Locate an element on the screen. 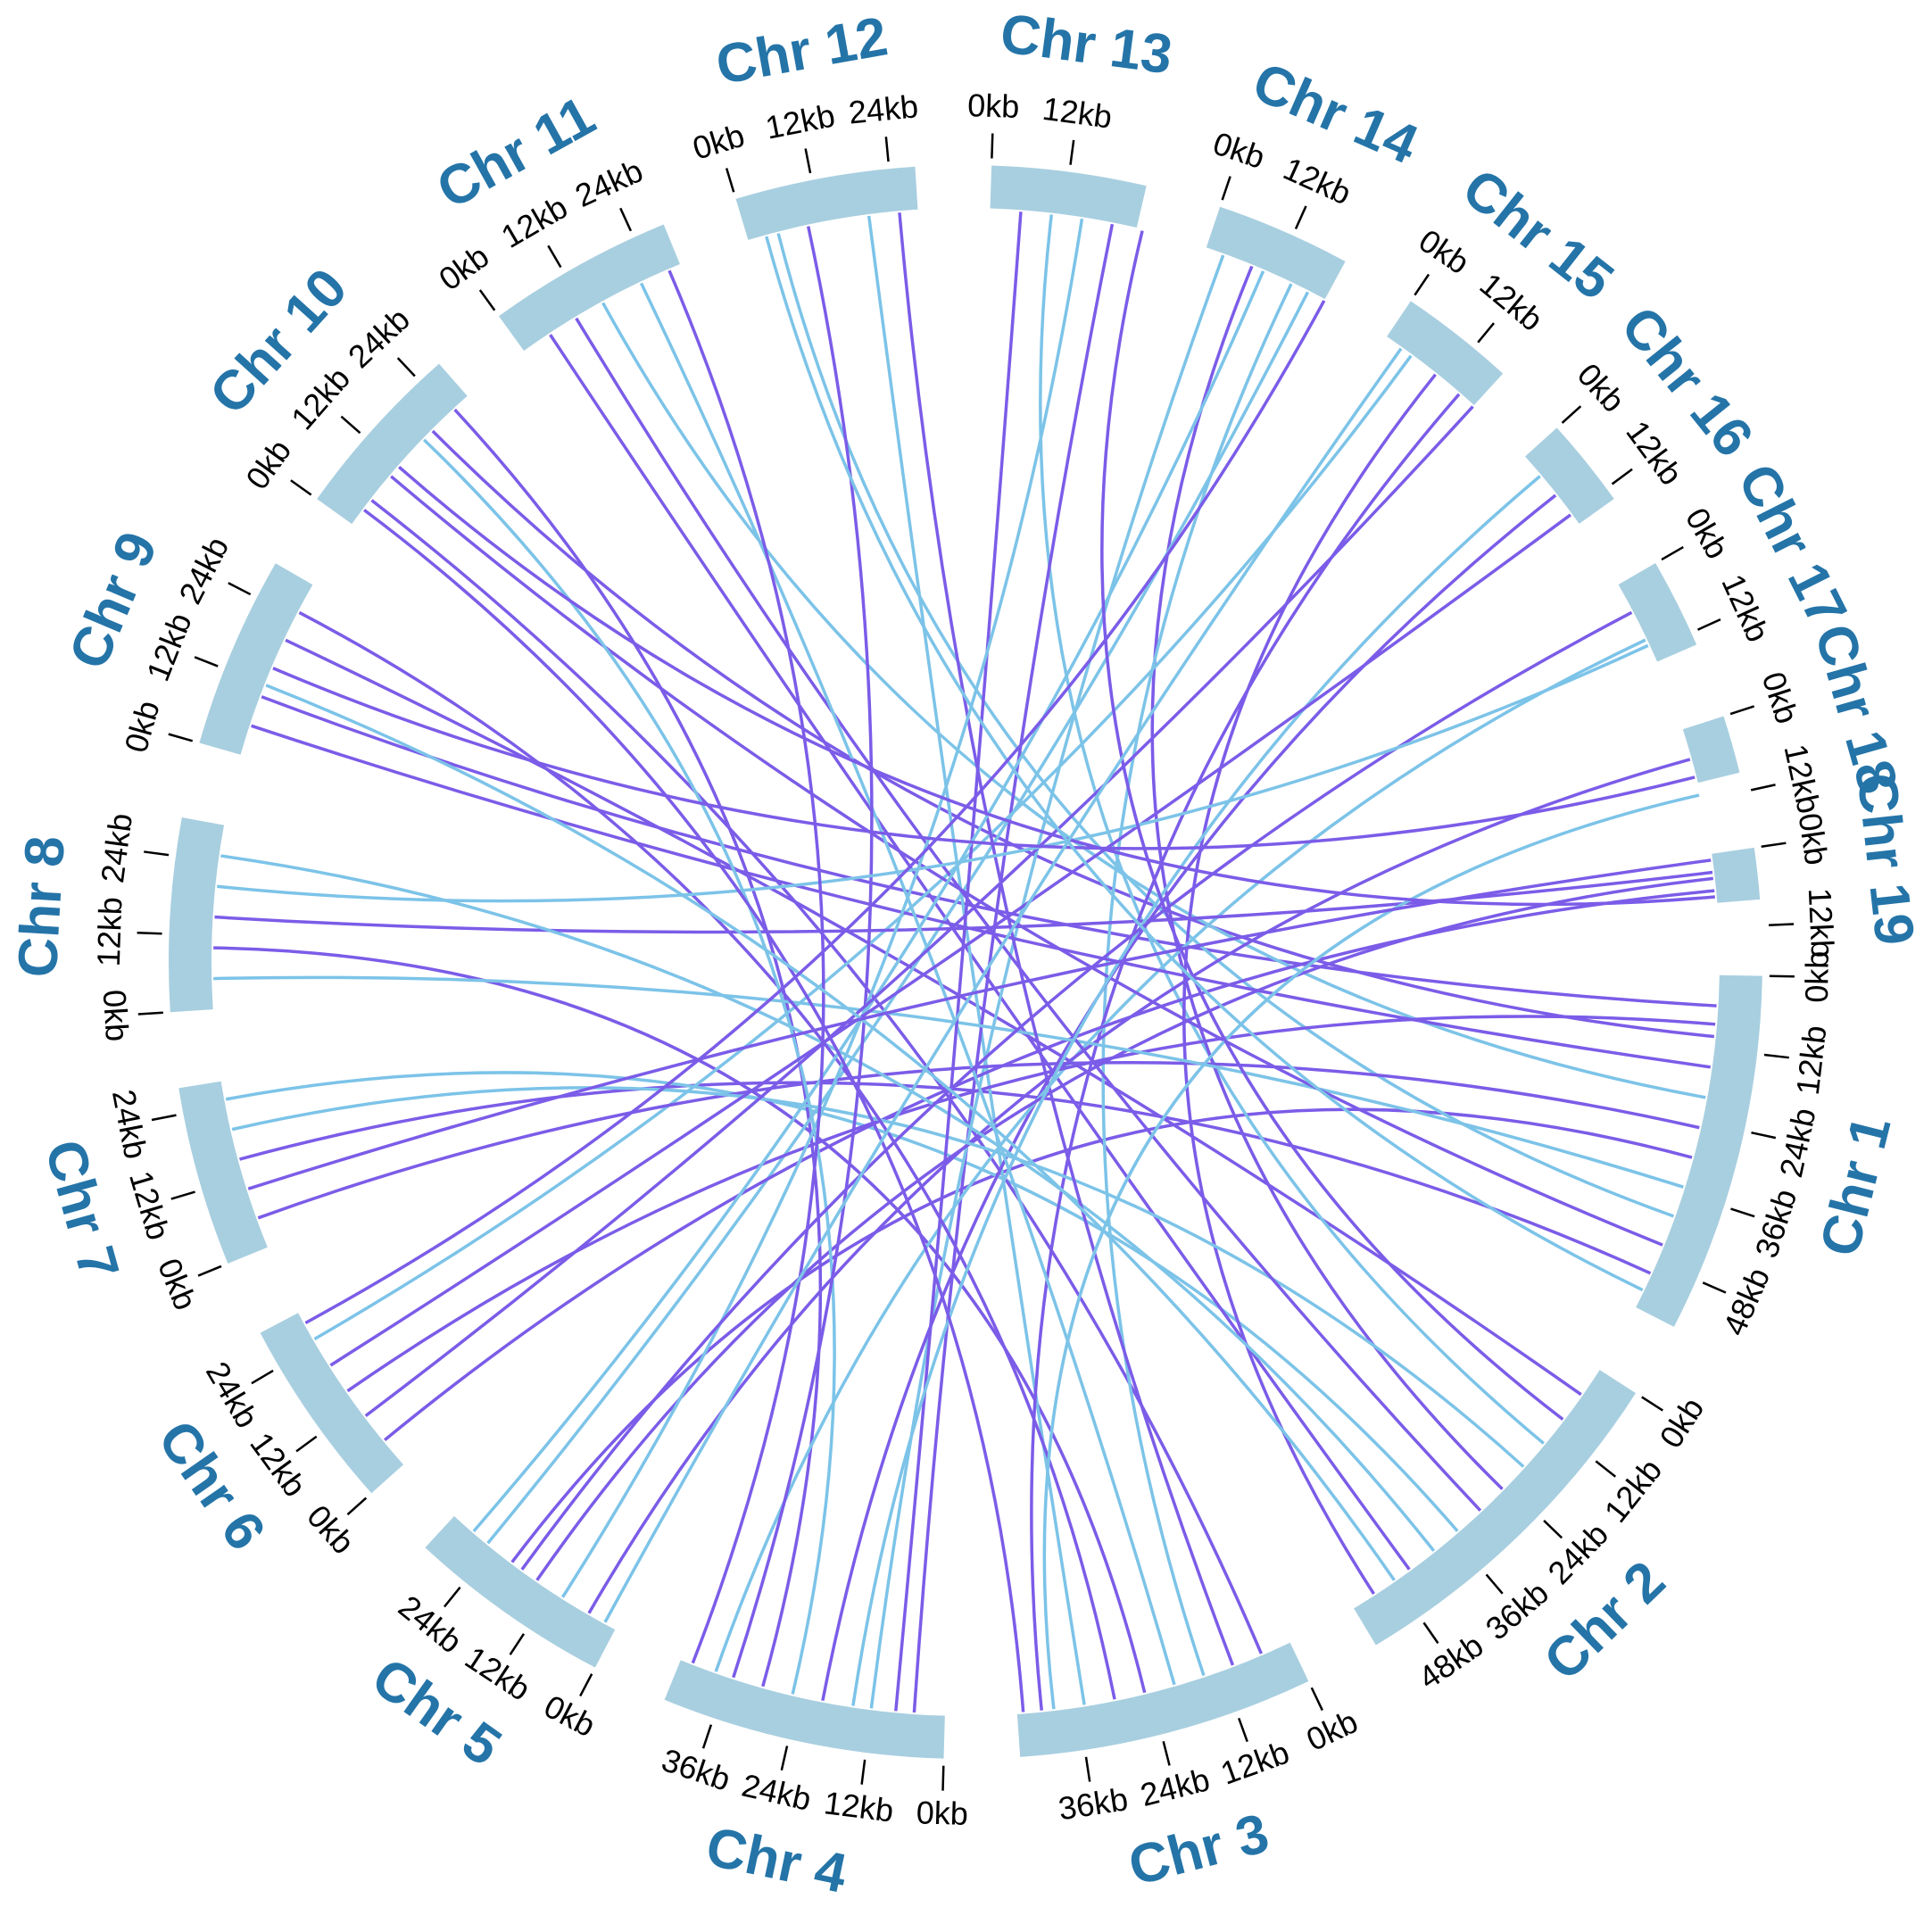 Image resolution: width=1932 pixels, height=1932 pixels. chromosome-label: Chr 19 is located at coordinates (1885, 859).